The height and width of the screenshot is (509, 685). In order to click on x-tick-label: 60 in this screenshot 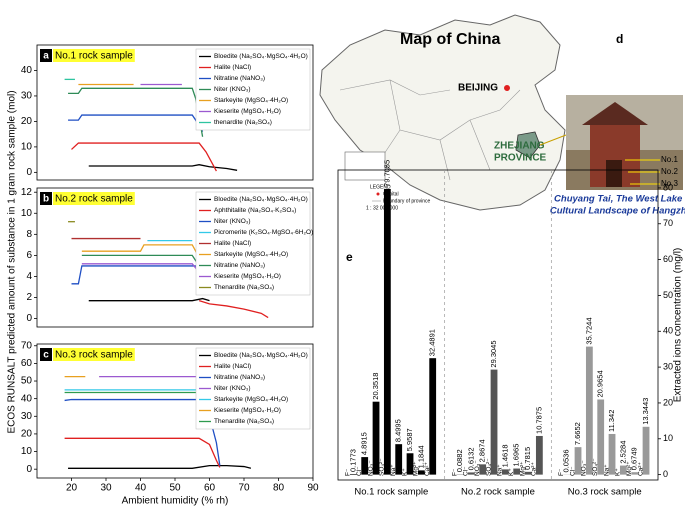, I will do `click(210, 488)`.